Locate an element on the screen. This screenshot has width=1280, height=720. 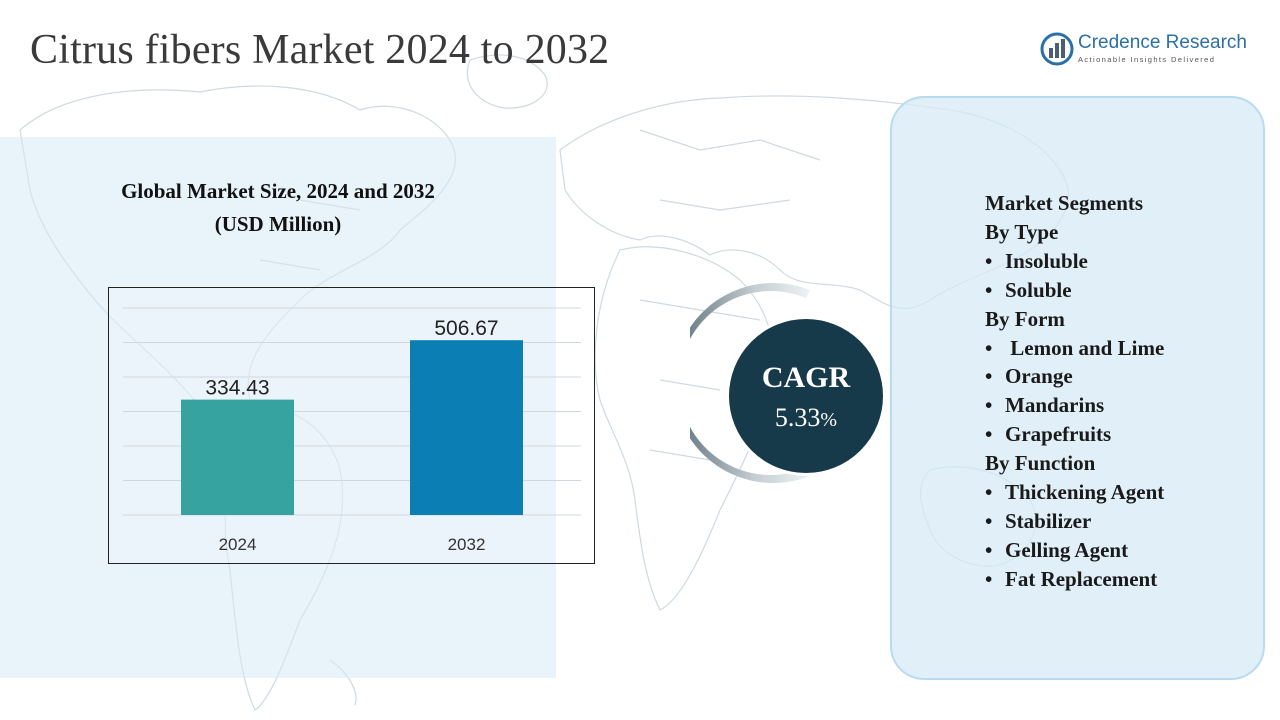
cagr-value-line: 5.33% is located at coordinates (806, 418).